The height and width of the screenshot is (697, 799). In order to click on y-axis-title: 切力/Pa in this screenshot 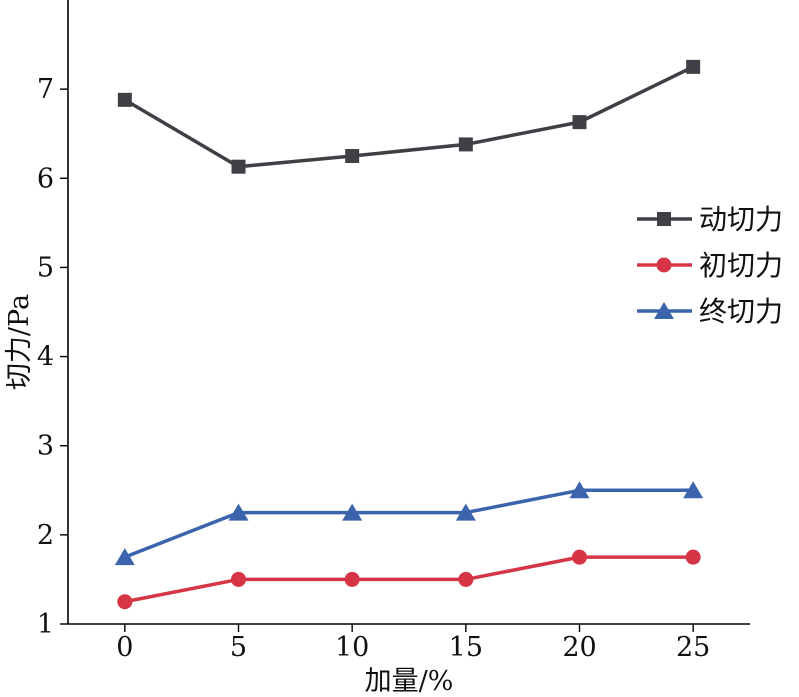, I will do `click(19, 342)`.